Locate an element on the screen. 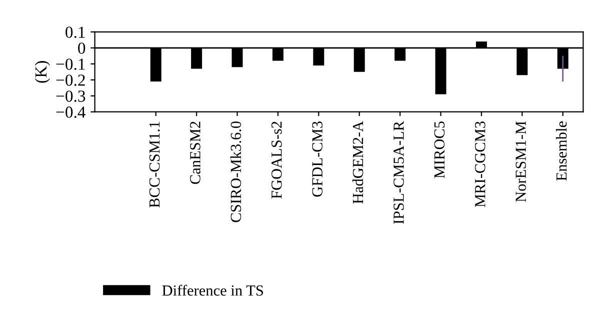  y-tick-label: 0 is located at coordinates (82, 48).